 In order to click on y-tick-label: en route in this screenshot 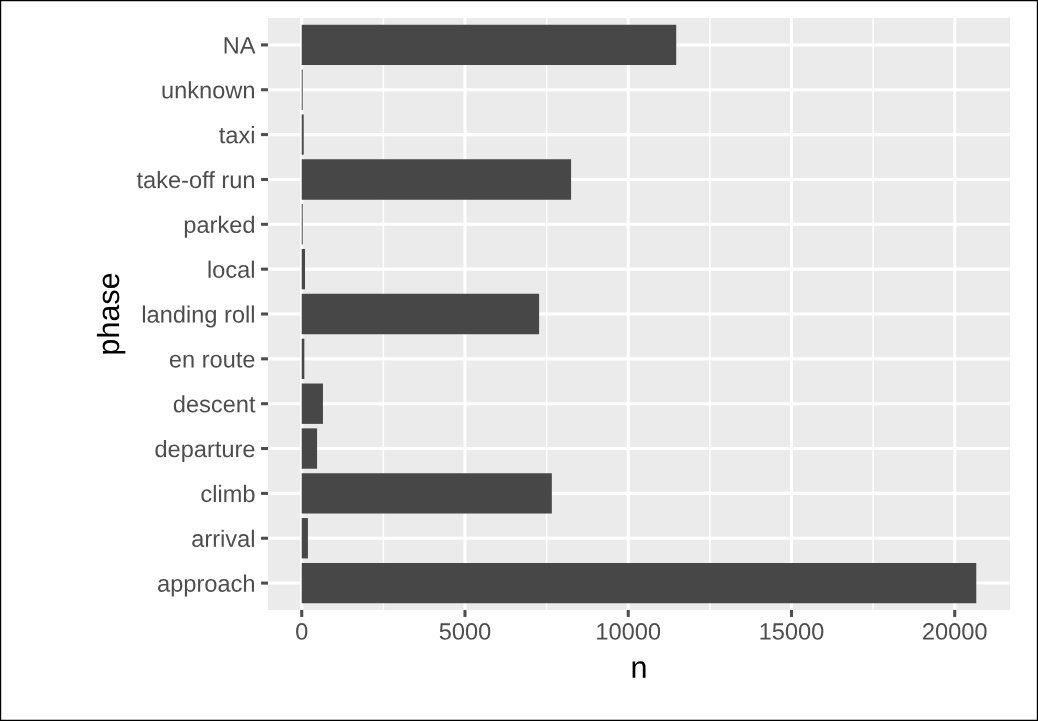, I will do `click(212, 360)`.